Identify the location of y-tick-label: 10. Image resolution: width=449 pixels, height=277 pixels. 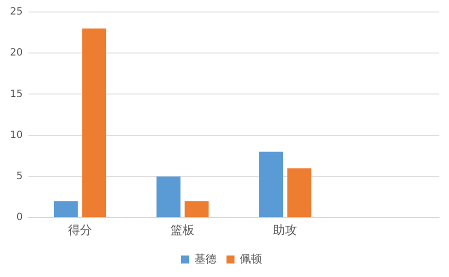
(16, 135).